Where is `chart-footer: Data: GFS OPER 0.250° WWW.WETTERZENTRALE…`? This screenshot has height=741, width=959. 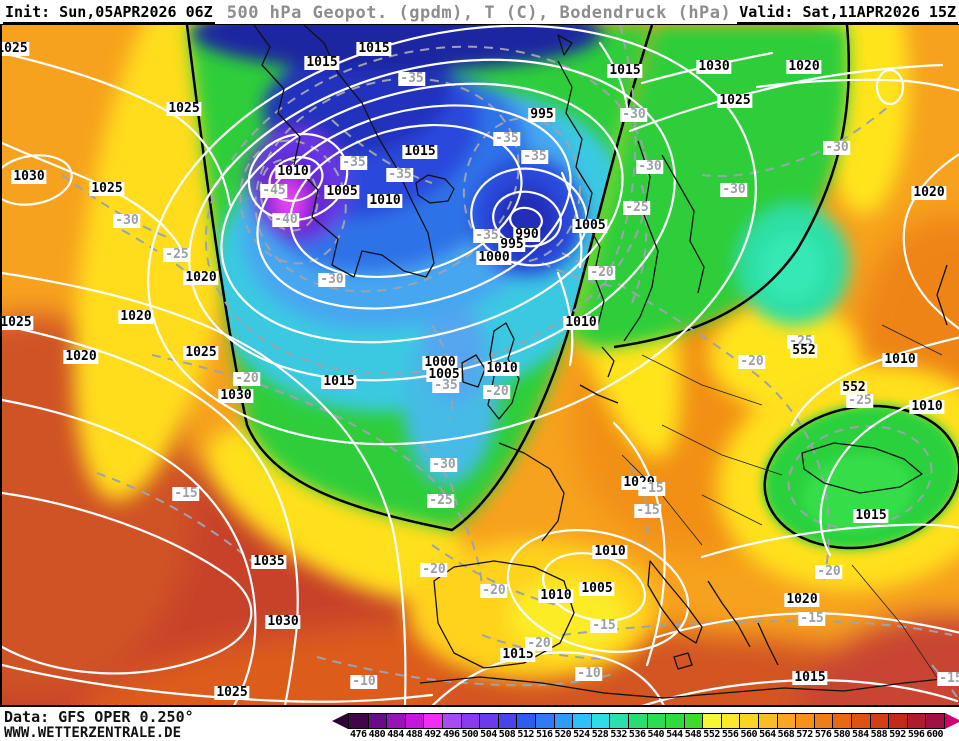 chart-footer: Data: GFS OPER 0.250° WWW.WETTERZENTRALE… is located at coordinates (479, 723).